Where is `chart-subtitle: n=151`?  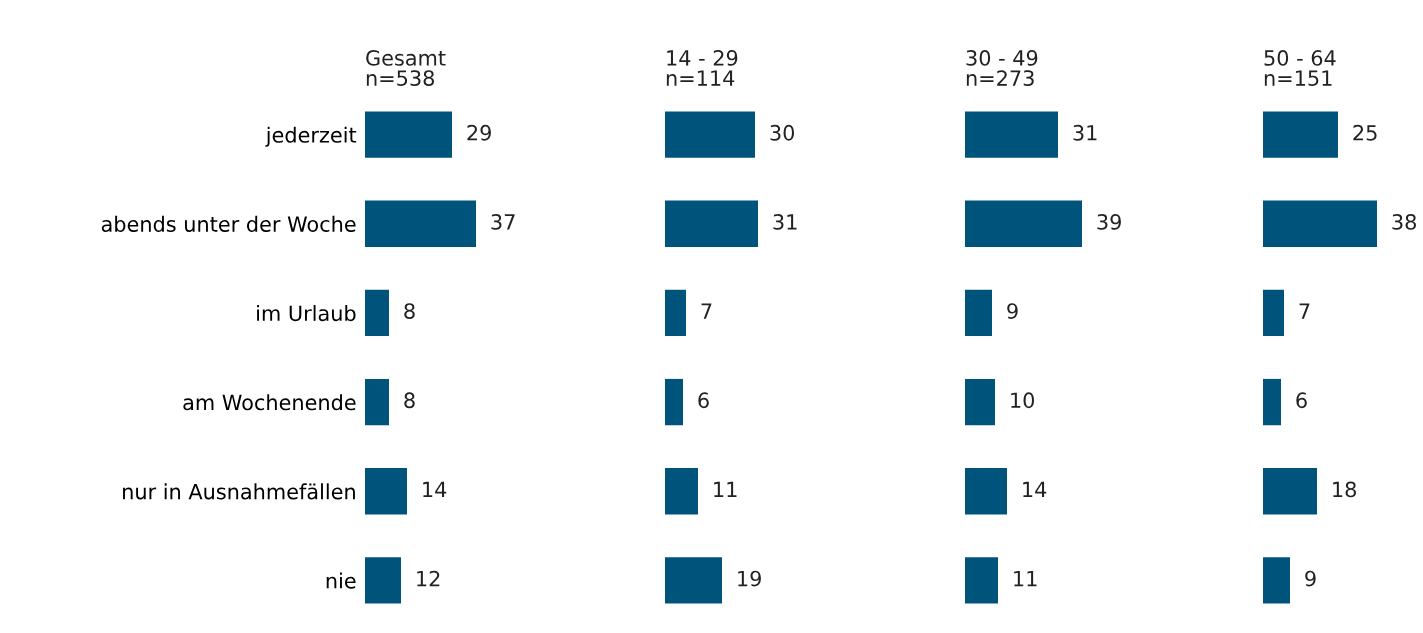
chart-subtitle: n=151 is located at coordinates (1298, 78).